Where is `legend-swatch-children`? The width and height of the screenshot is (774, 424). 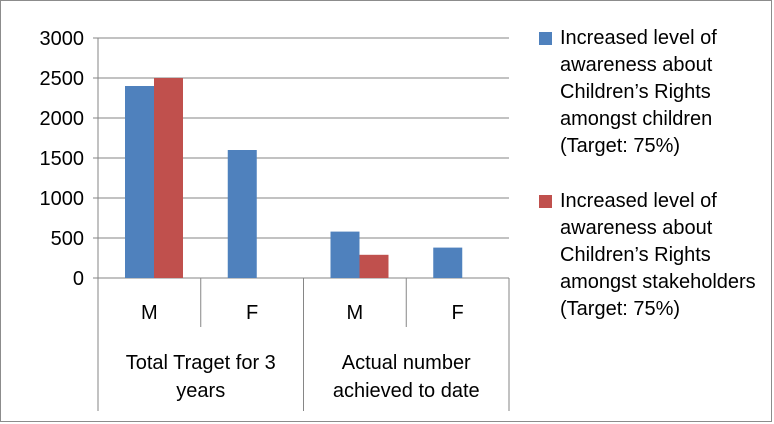
legend-swatch-children is located at coordinates (545, 38).